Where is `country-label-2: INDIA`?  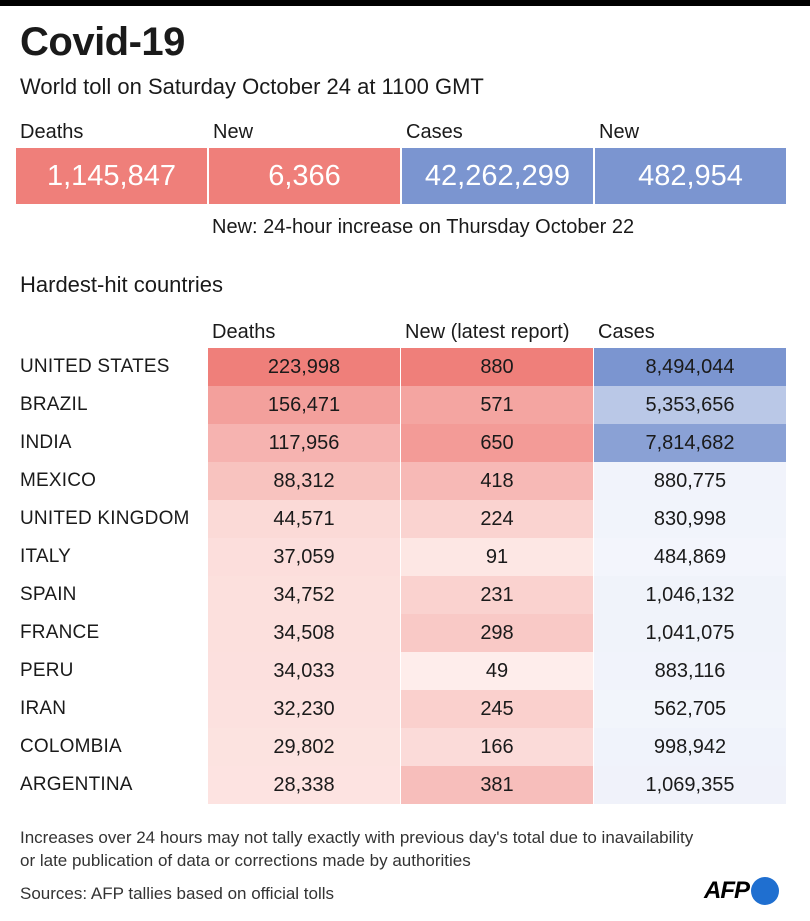 country-label-2: INDIA is located at coordinates (46, 442).